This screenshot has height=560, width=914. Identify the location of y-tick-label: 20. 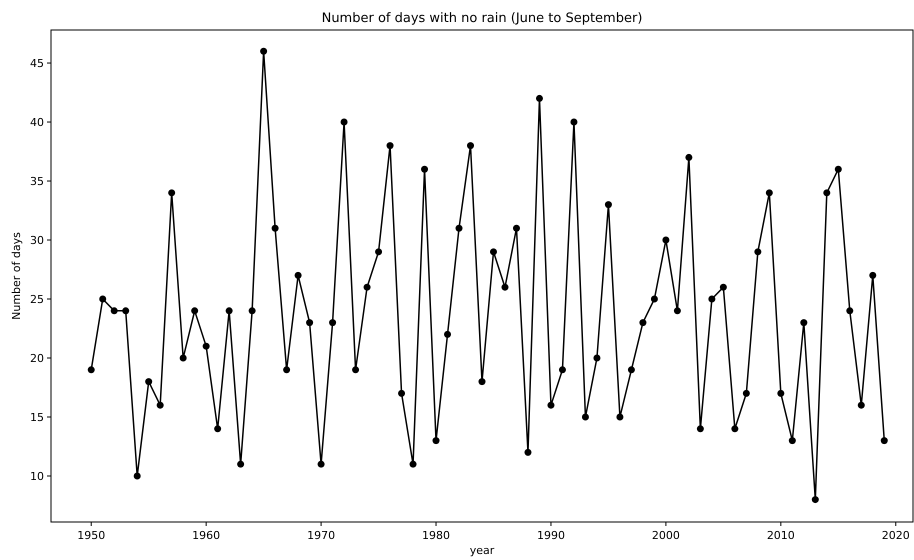
(37, 358).